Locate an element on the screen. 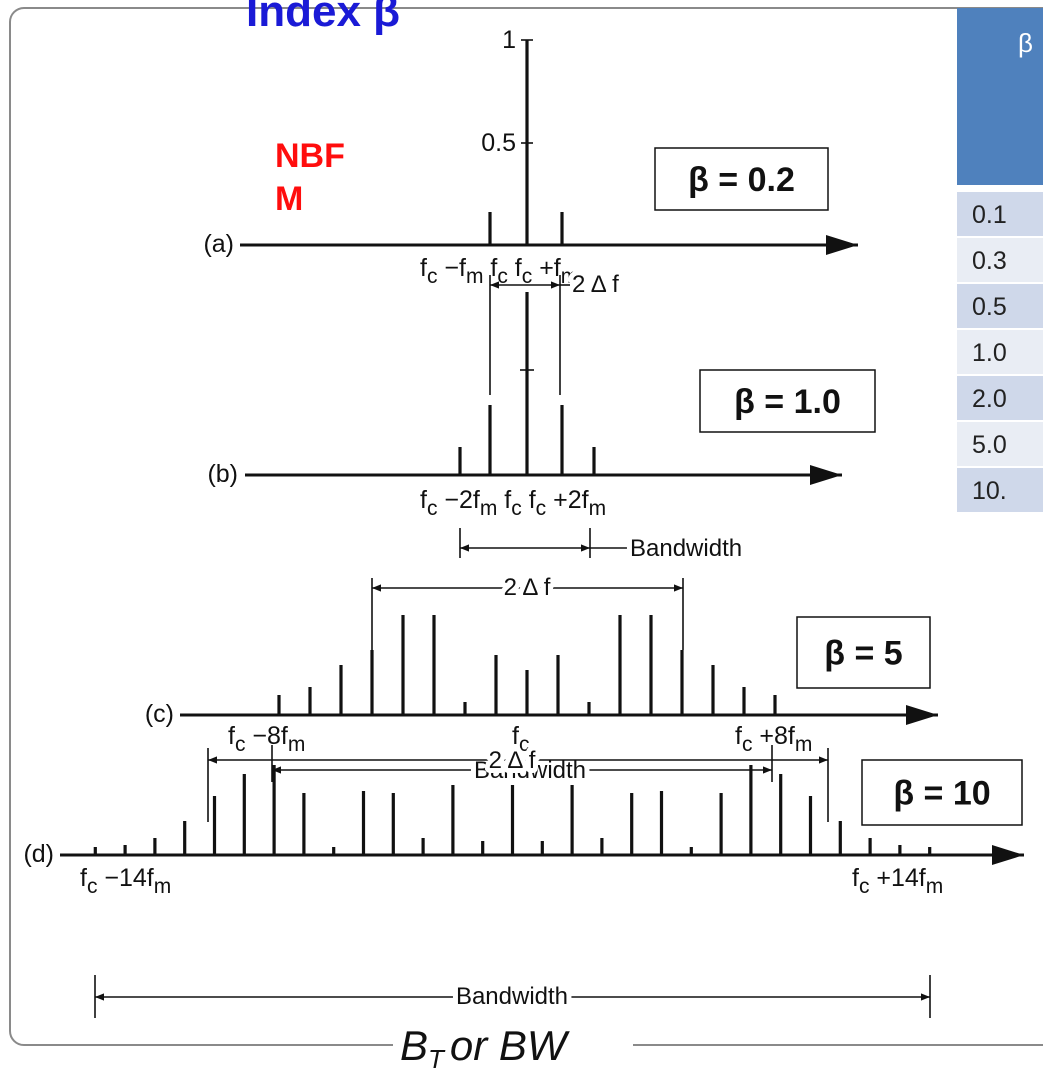 The height and width of the screenshot is (1073, 1043). amplitude-tick-label: 1 is located at coordinates (509, 40).